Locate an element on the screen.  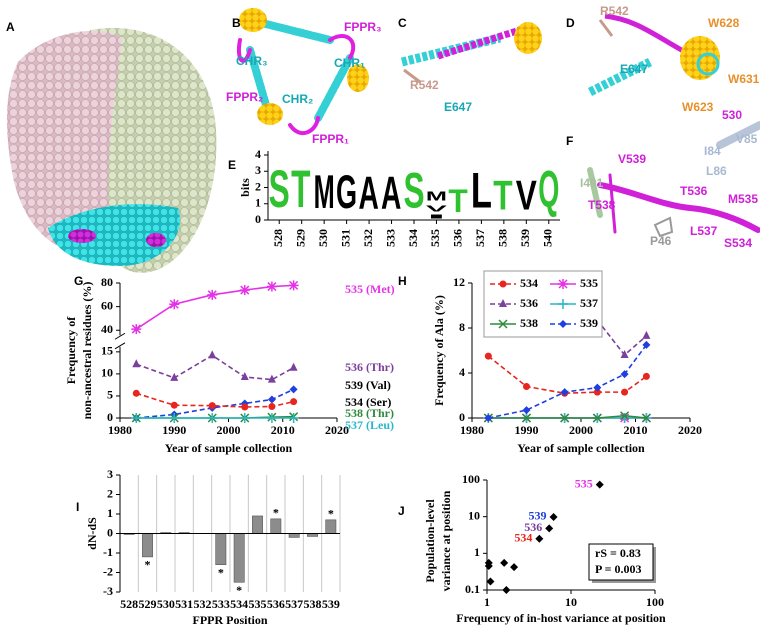
x-tick-label: 1990 is located at coordinates (527, 430).